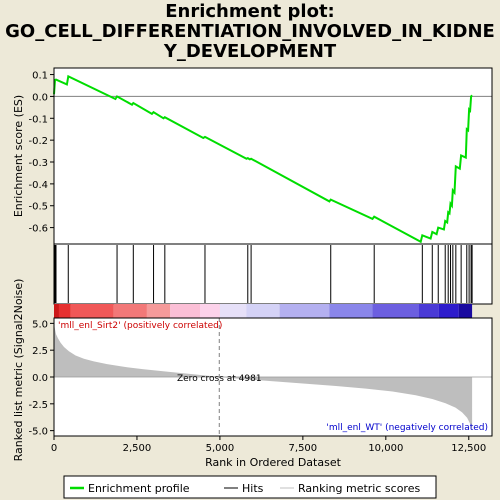 The width and height of the screenshot is (500, 500). I want to click on metric-ytick-label: 0.0, so click(40, 378).